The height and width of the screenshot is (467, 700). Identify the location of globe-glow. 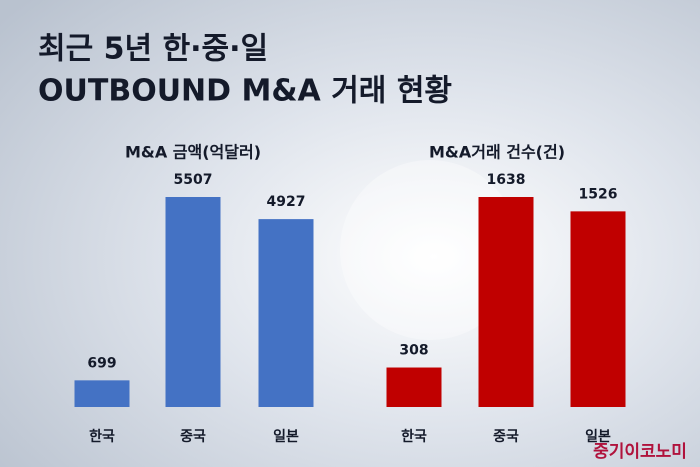
(430, 250).